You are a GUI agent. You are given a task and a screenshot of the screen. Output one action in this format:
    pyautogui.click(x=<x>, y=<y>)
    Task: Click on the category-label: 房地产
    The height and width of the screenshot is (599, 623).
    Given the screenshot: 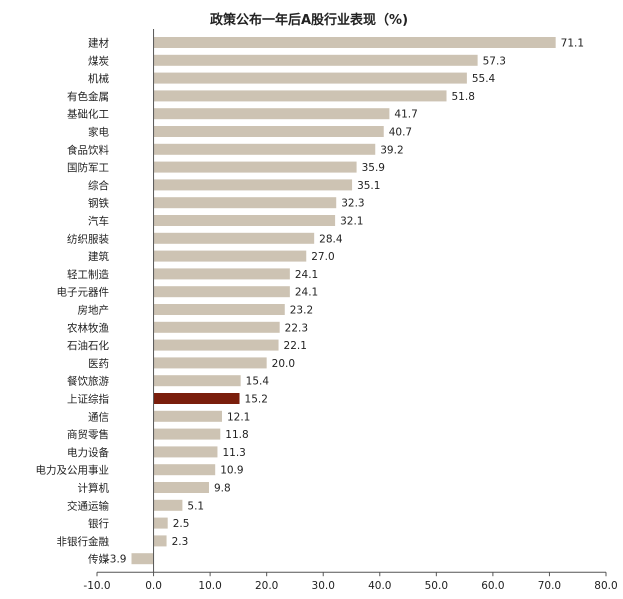 What is the action you would take?
    pyautogui.click(x=94, y=310)
    